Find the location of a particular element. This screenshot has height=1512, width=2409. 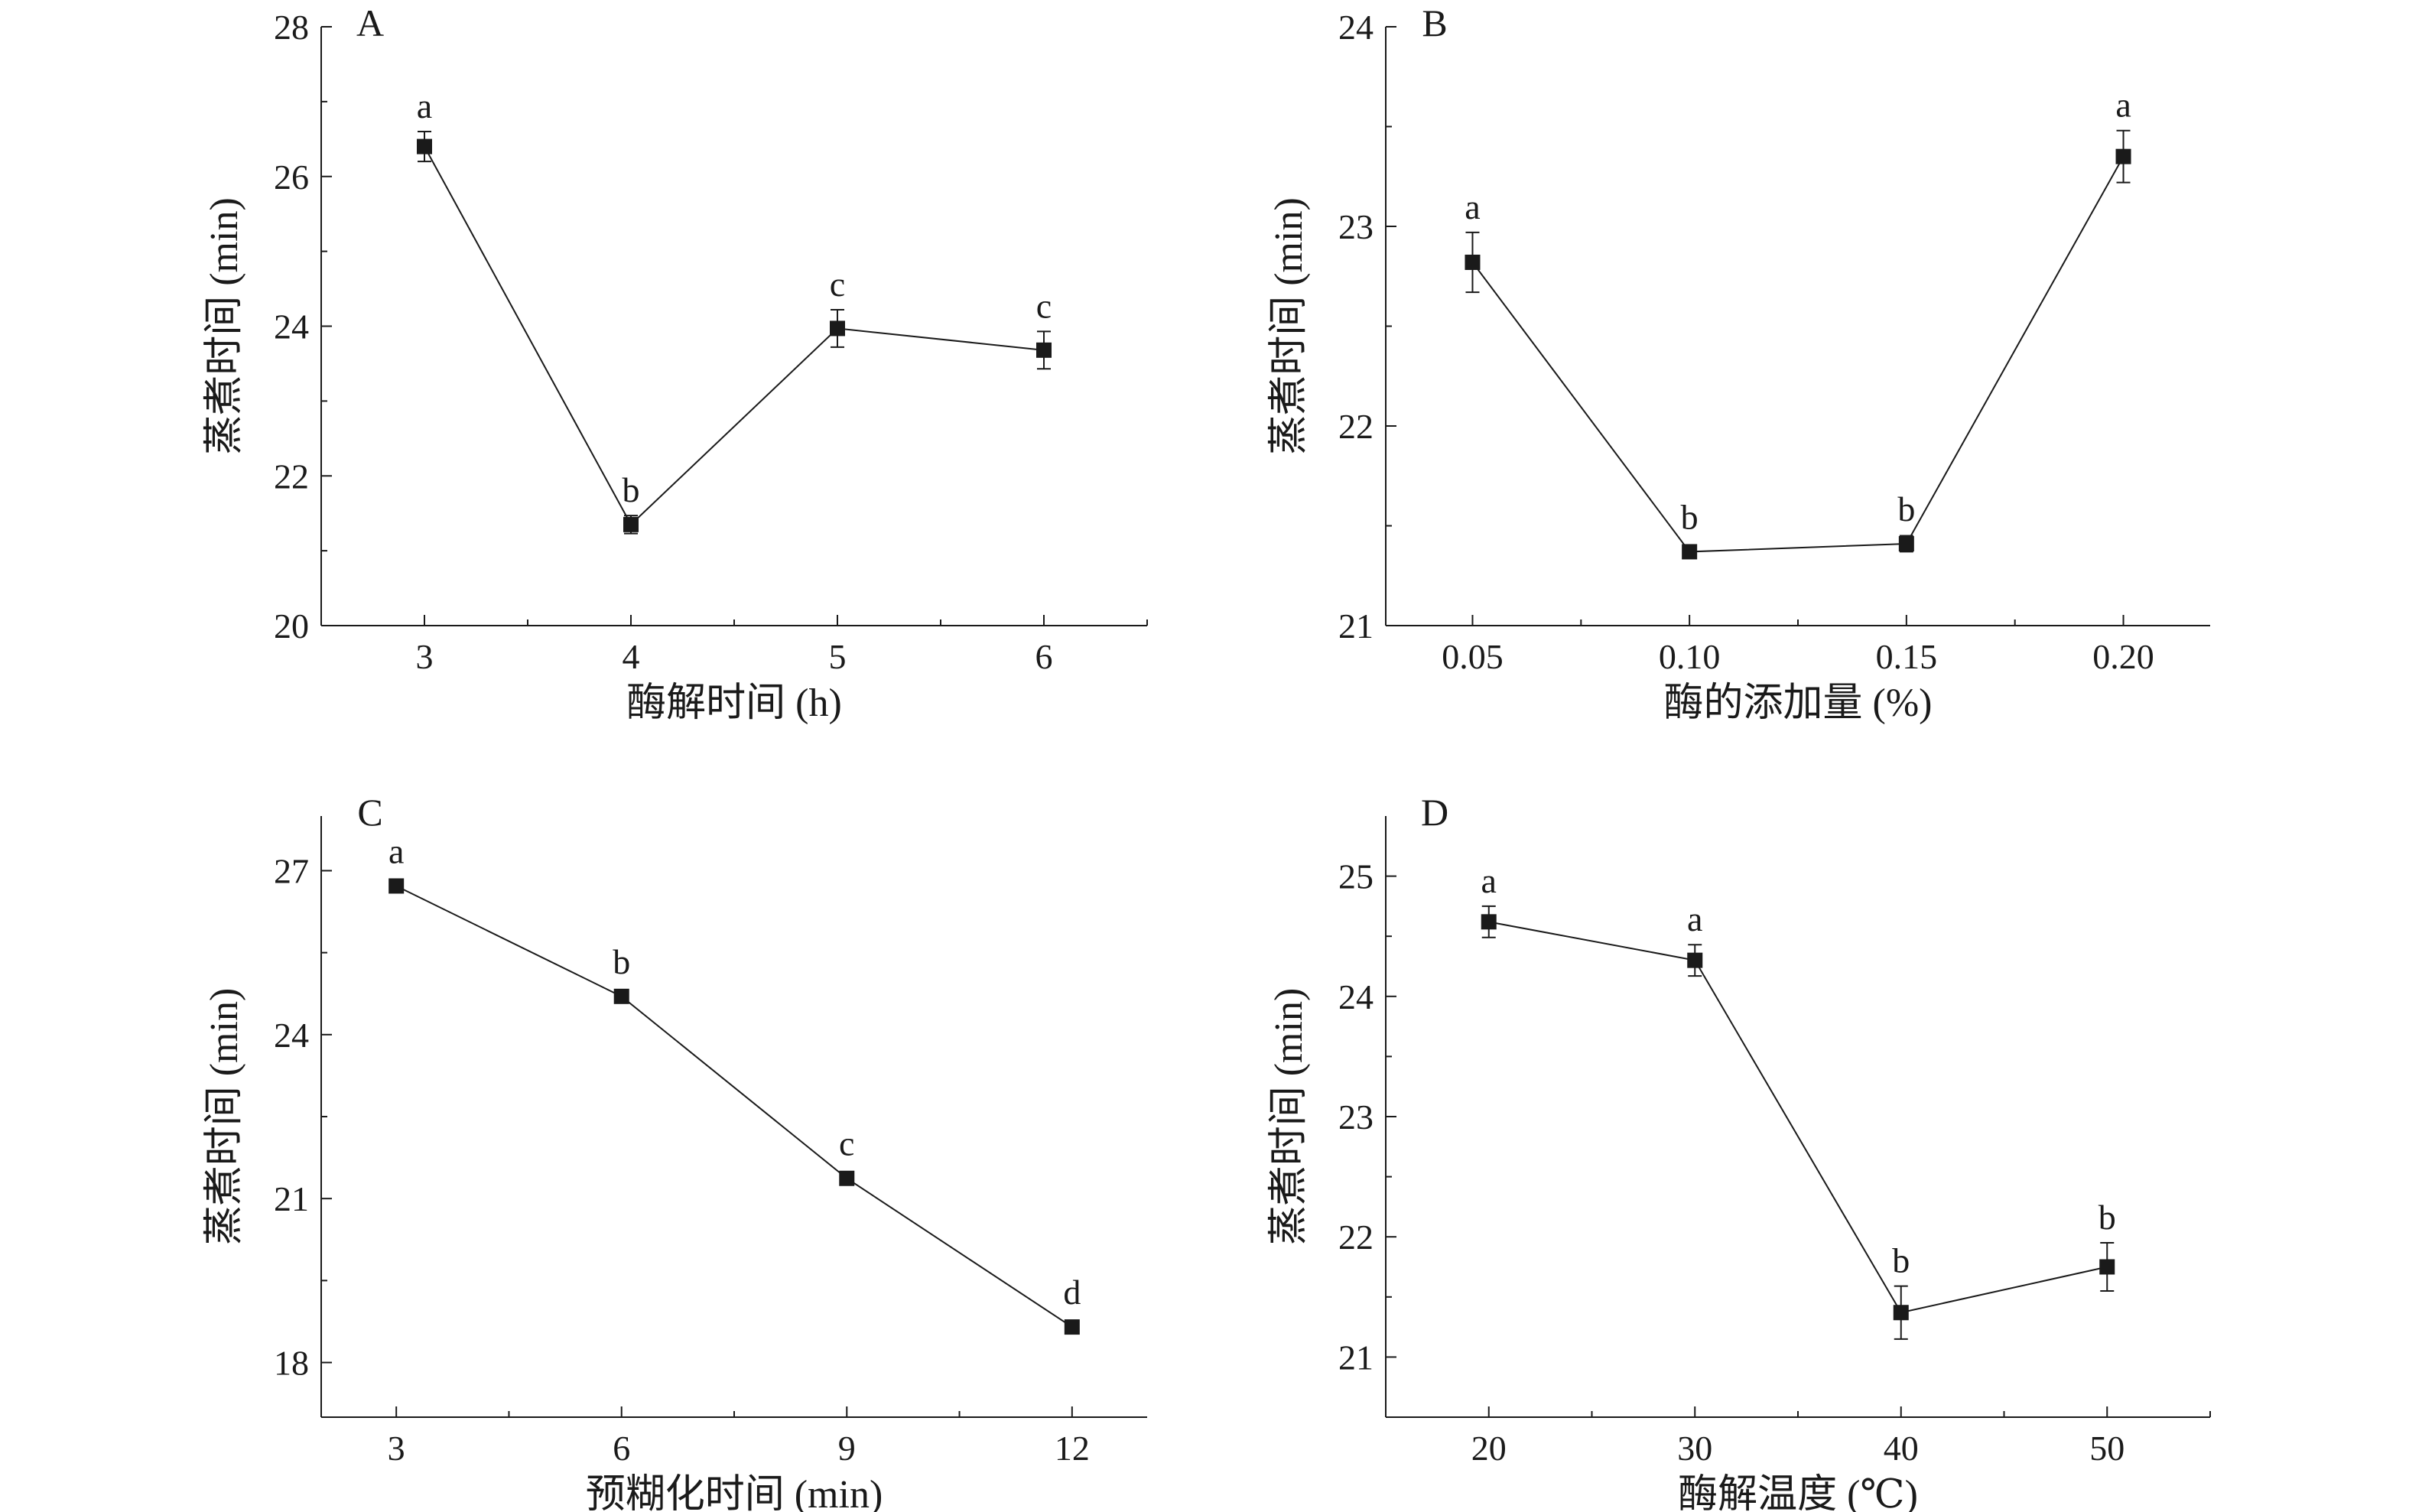

x-axis-title: 酶解温度 (℃) is located at coordinates (1798, 1492).